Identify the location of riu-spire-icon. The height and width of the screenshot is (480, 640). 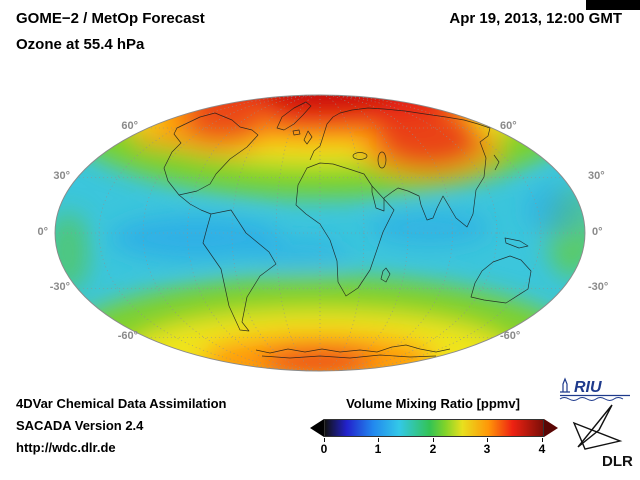
(565, 385).